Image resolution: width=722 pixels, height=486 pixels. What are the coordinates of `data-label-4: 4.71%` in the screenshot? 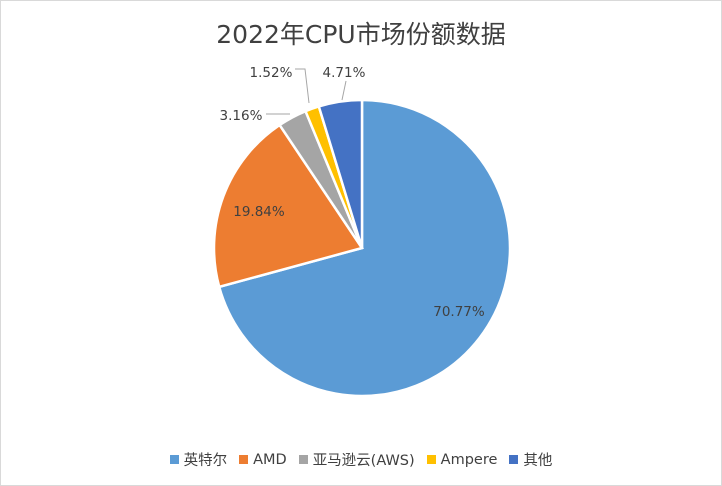 It's located at (344, 73).